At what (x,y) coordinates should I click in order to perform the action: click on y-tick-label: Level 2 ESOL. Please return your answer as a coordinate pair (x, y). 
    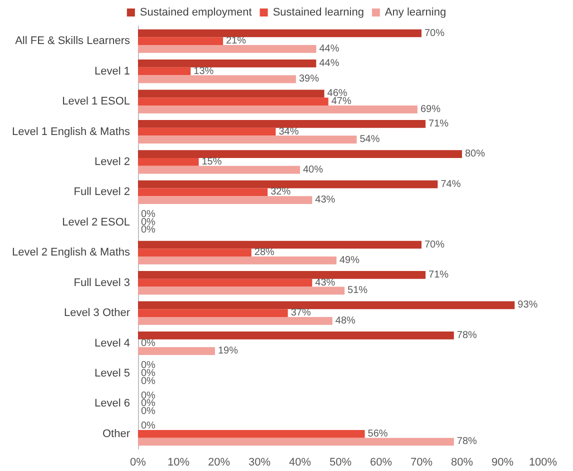
    Looking at the image, I should click on (96, 222).